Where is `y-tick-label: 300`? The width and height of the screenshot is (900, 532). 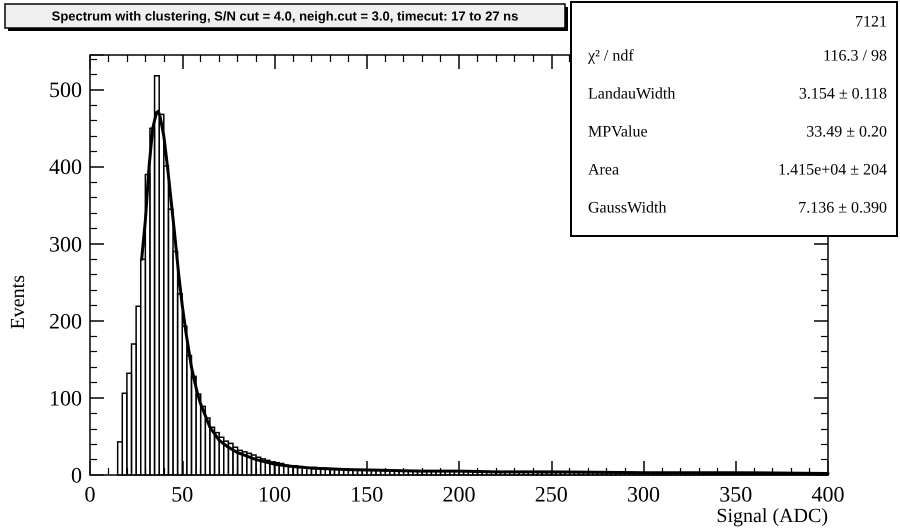
y-tick-label: 300 is located at coordinates (65, 243).